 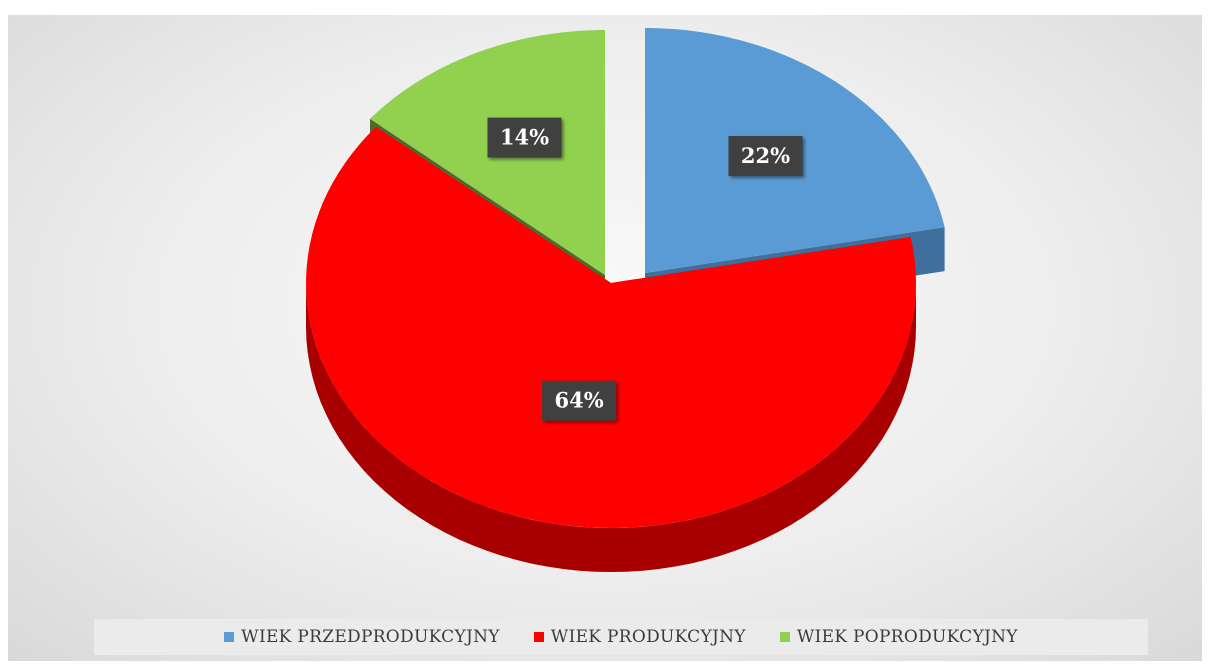 I want to click on data-label-poprodukcyjny: 14%, so click(x=524, y=137).